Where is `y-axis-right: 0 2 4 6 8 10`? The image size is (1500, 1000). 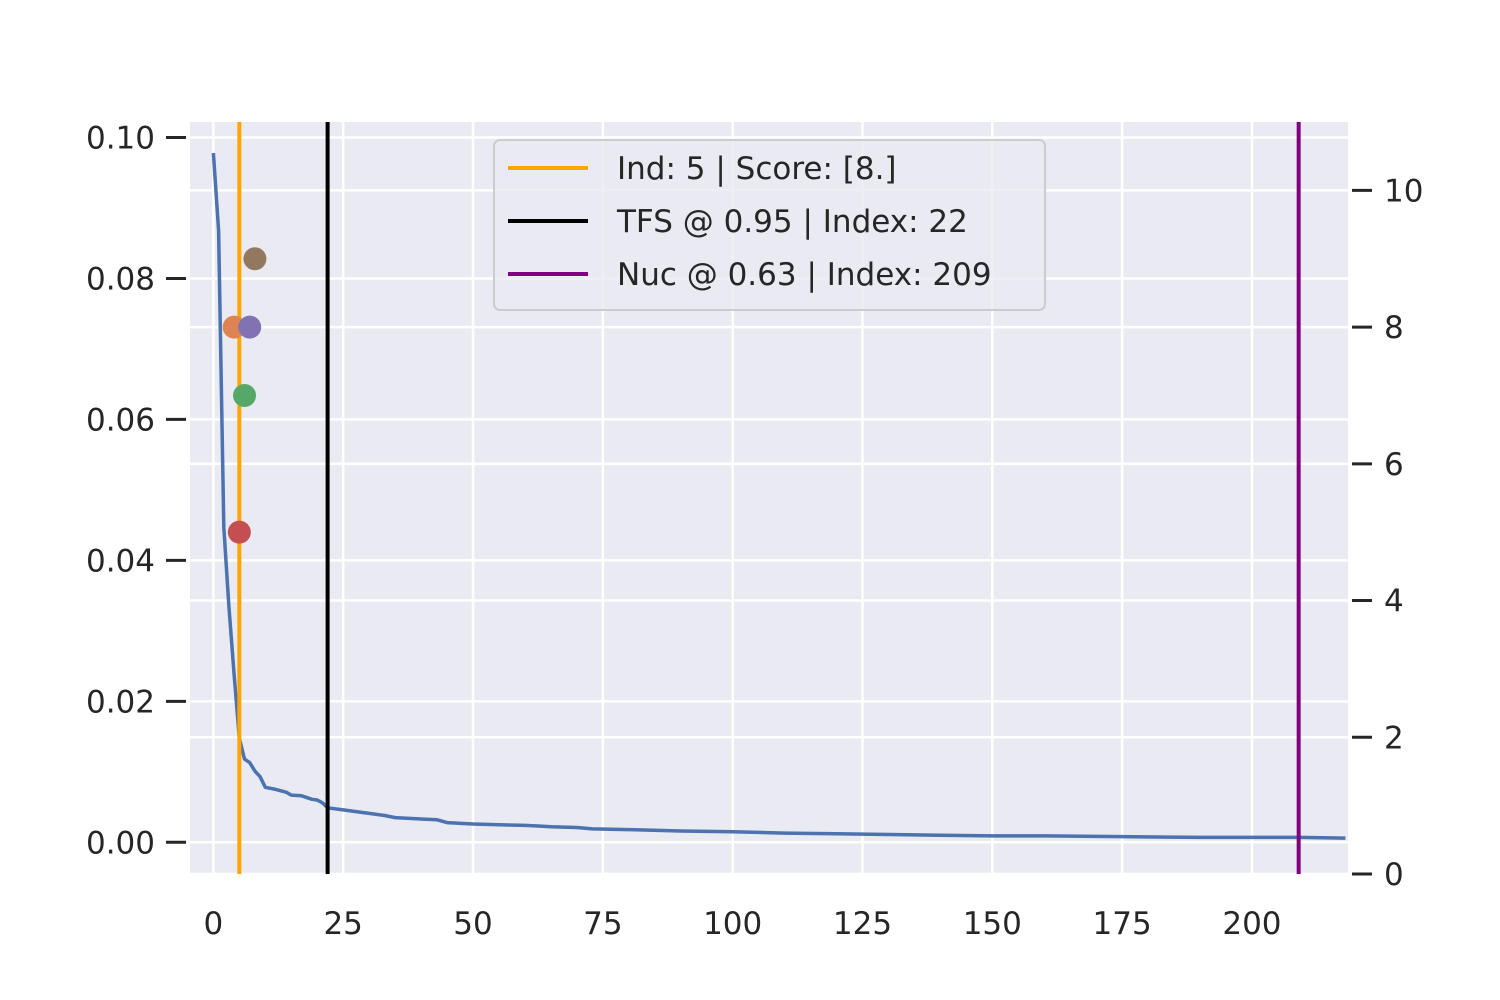
y-axis-right: 0 2 4 6 8 10 is located at coordinates (1387, 533).